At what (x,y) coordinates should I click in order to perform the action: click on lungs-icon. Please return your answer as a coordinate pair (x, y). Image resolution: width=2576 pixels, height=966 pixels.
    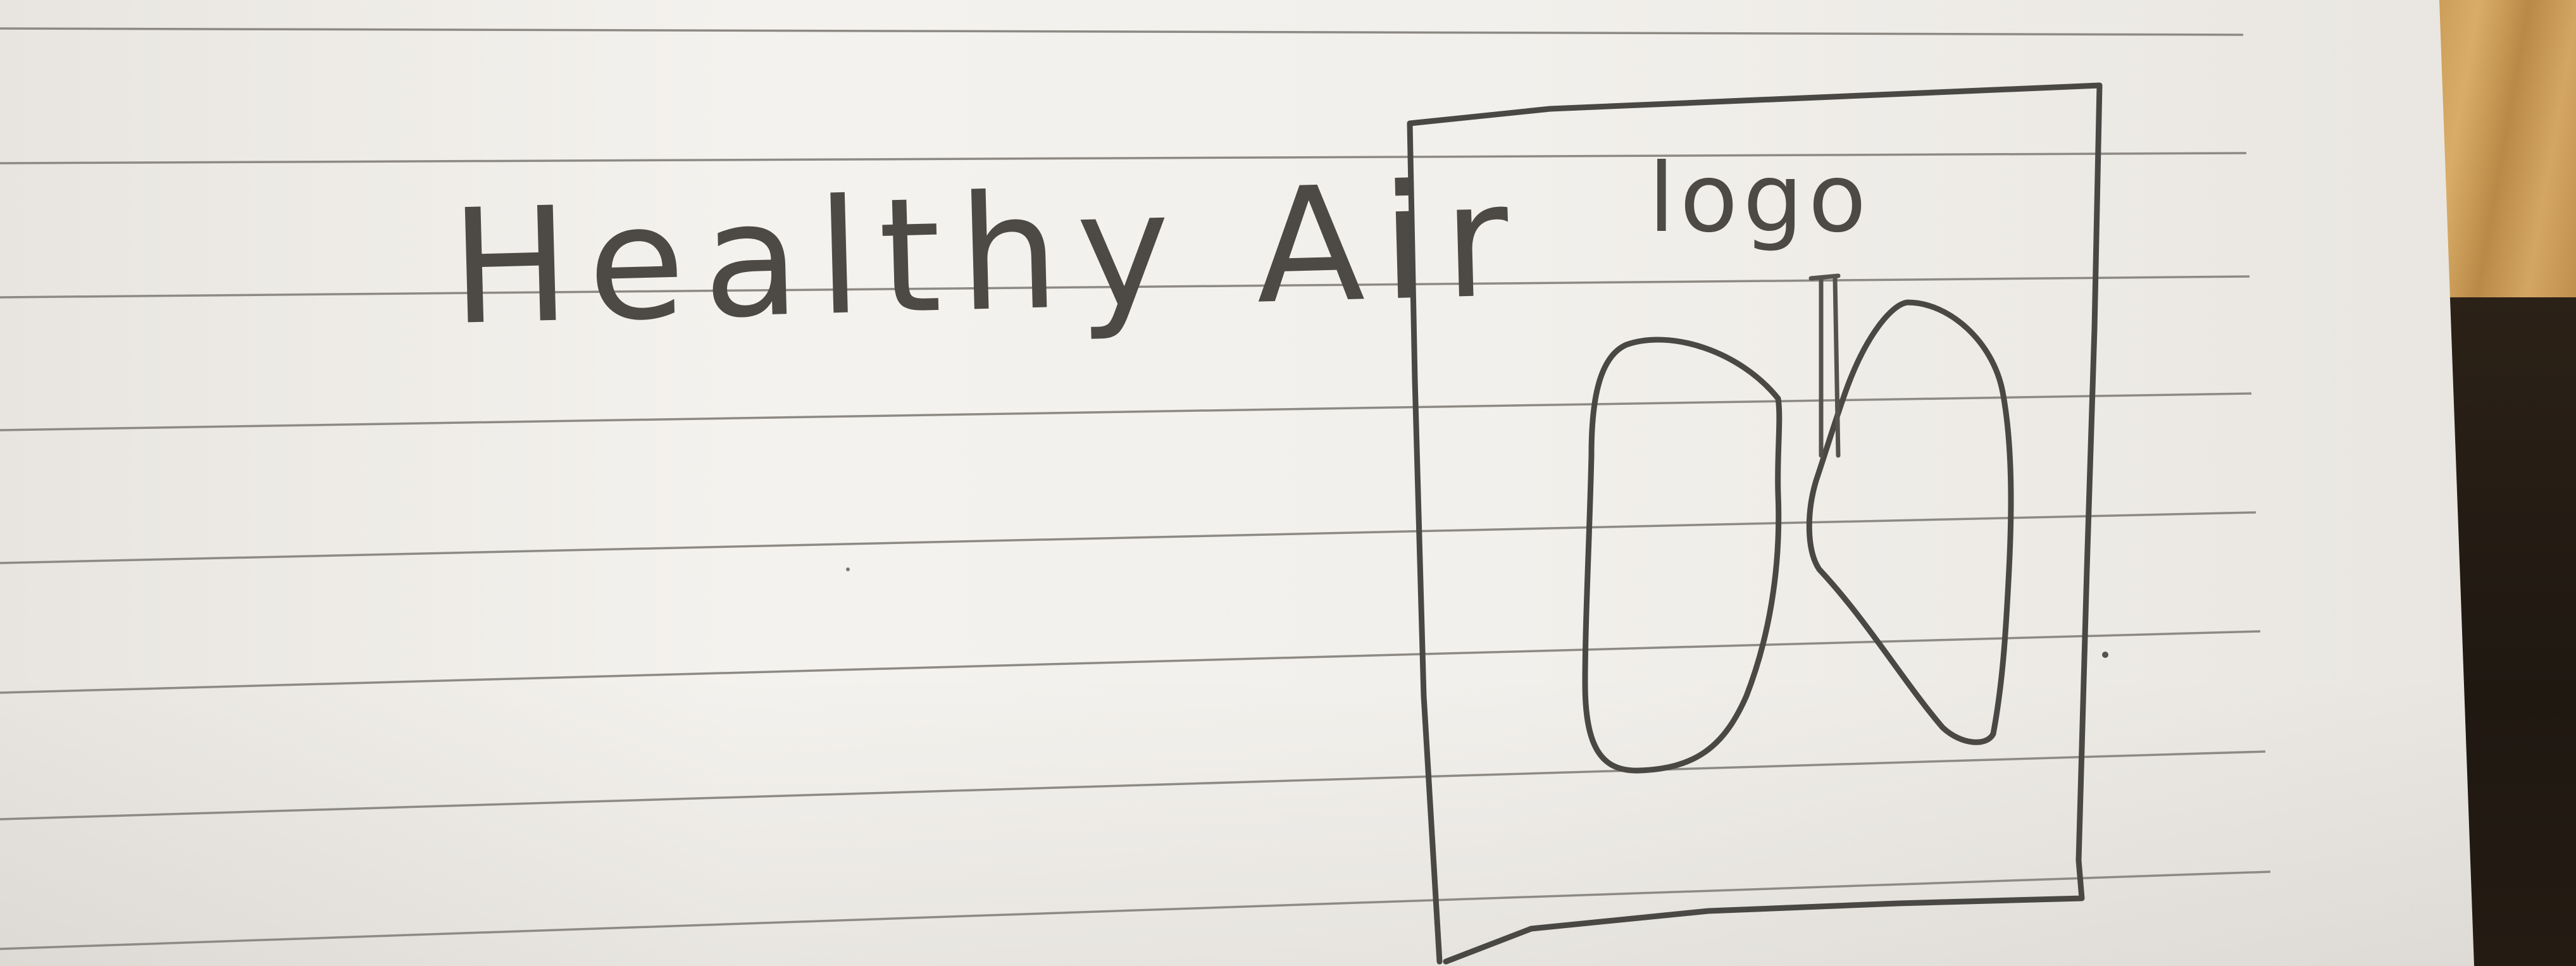
    Looking at the image, I should click on (1798, 524).